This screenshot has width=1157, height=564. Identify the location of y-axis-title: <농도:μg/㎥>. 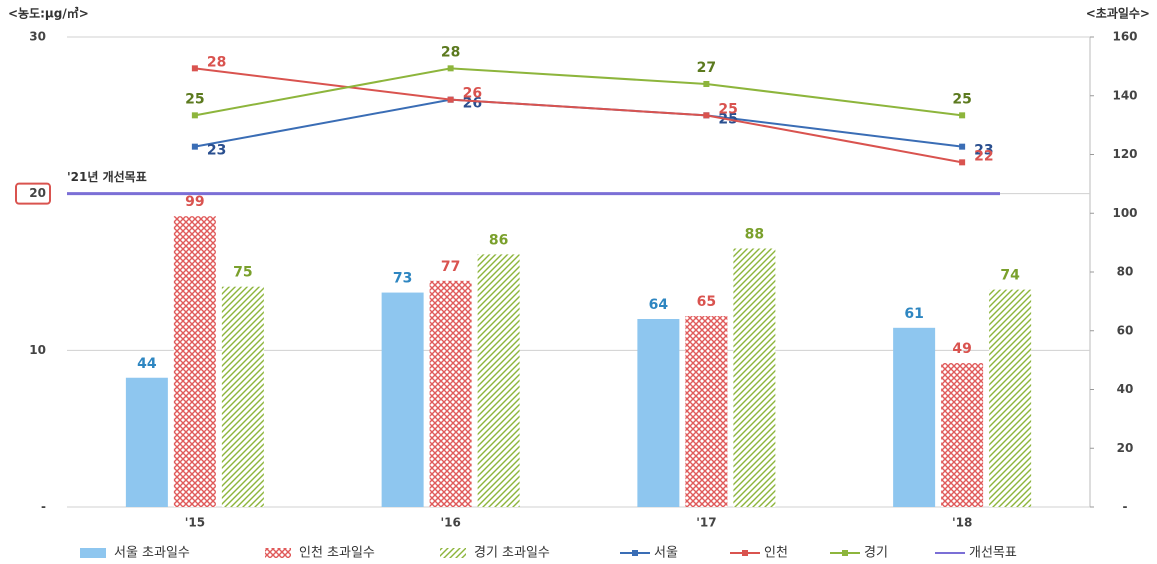
(48, 13).